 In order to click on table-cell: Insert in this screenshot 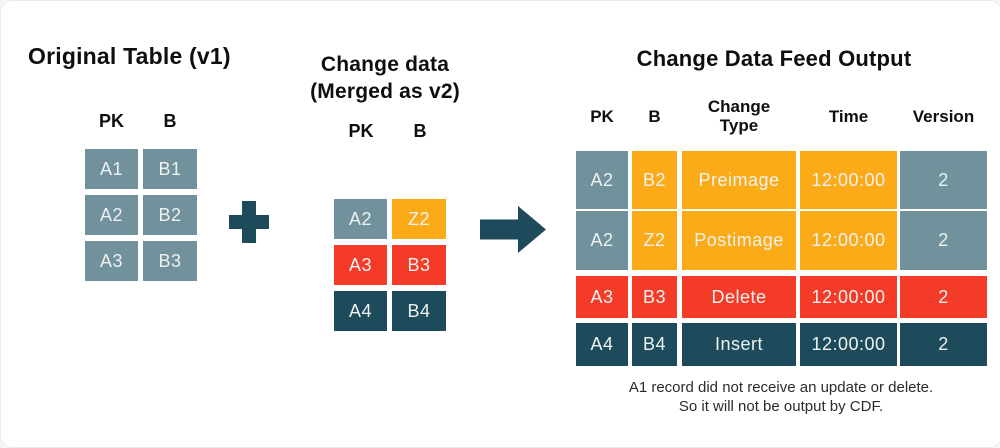, I will do `click(739, 344)`.